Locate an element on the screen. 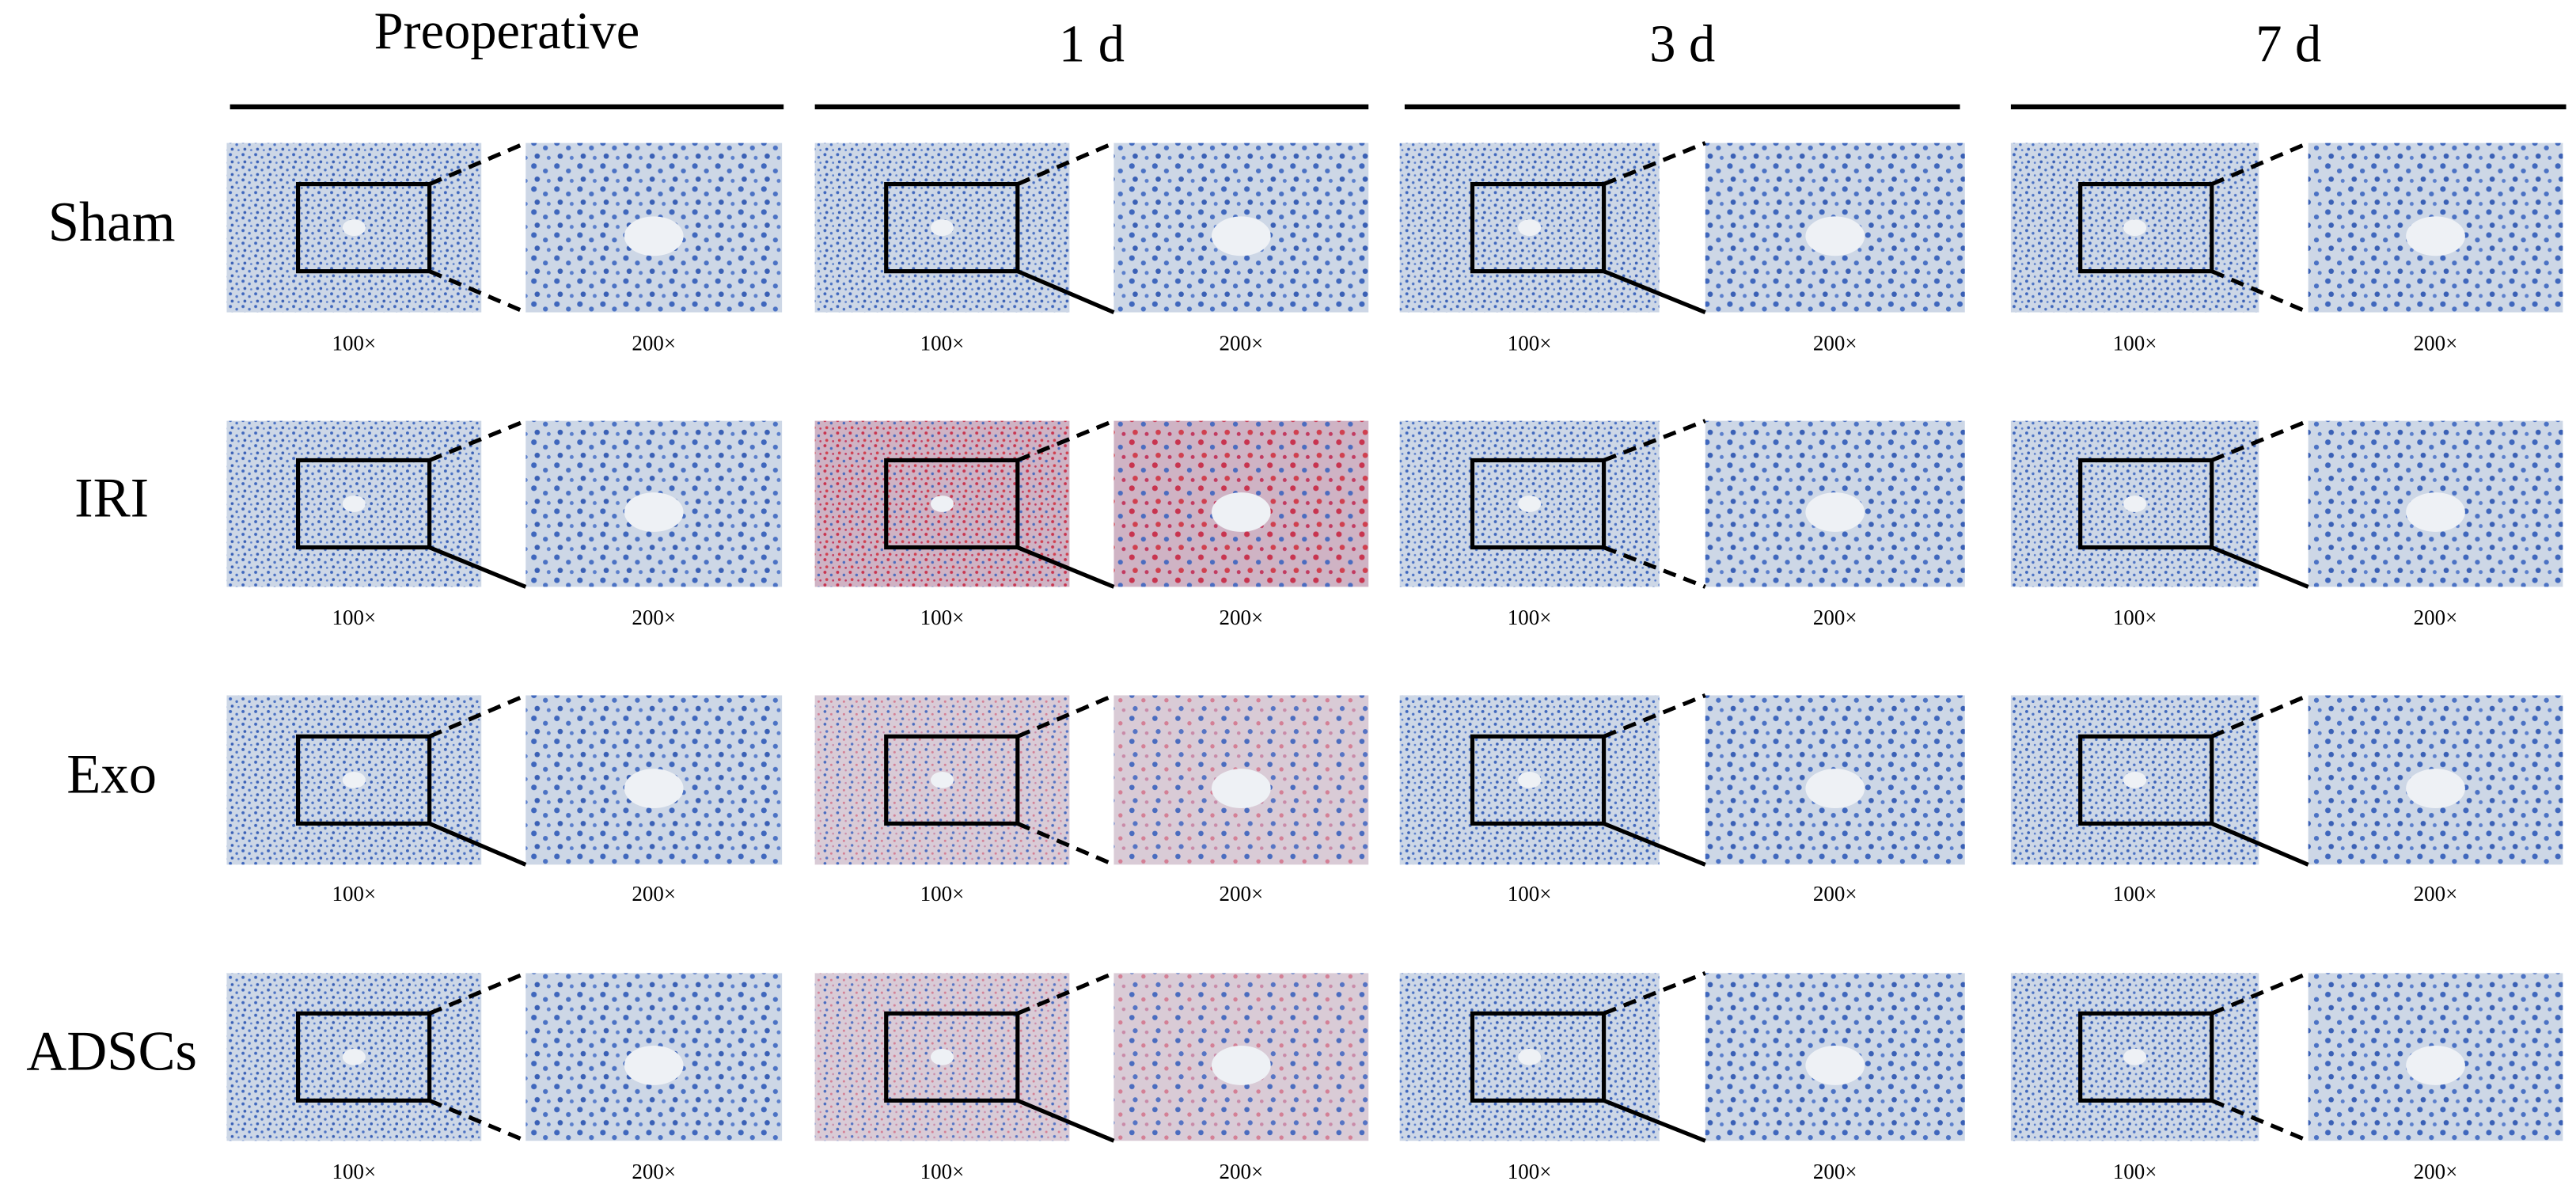  row-label: Exo is located at coordinates (111, 775).